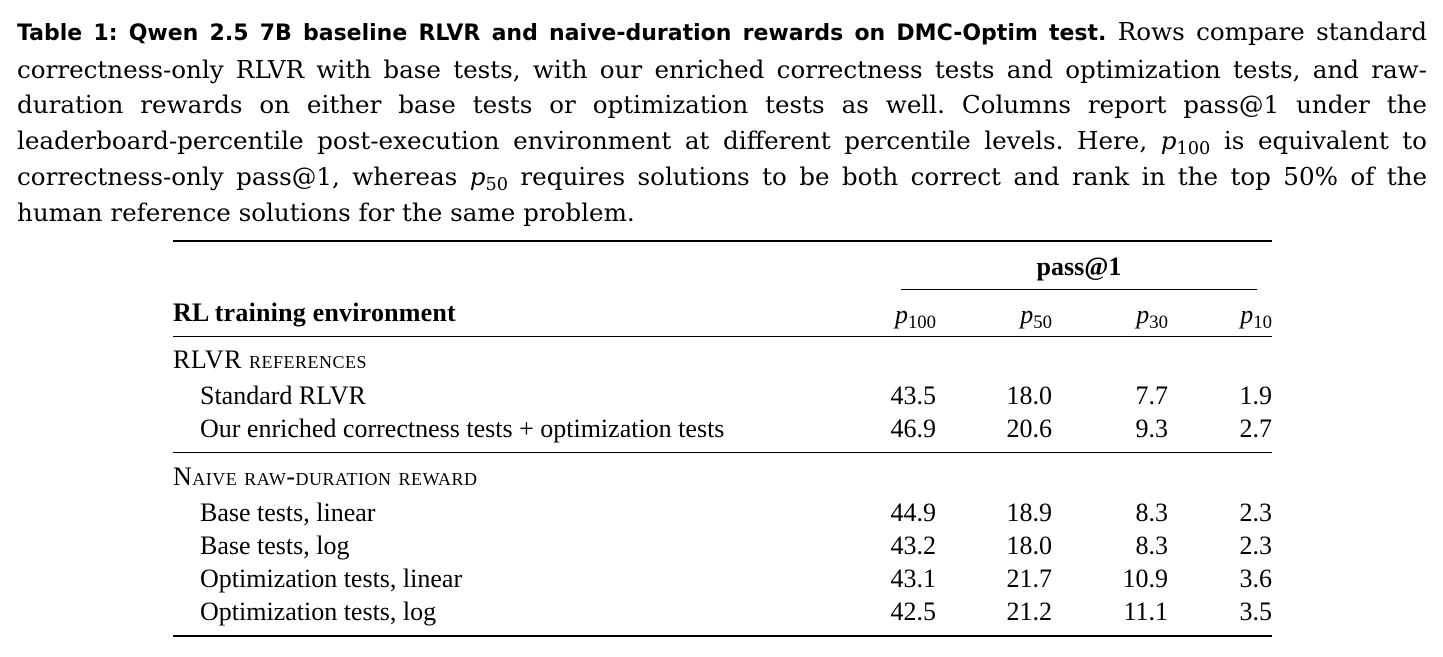 Image resolution: width=1443 pixels, height=657 pixels. Describe the element at coordinates (318, 611) in the screenshot. I see `row-label: Optimization tests, log` at that location.